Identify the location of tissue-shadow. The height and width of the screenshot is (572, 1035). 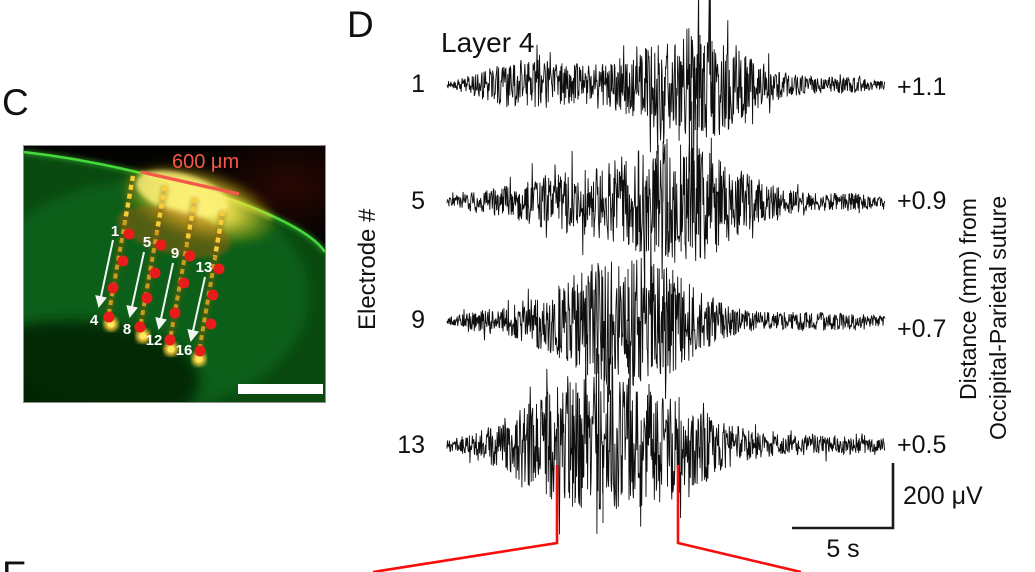
(111, 361).